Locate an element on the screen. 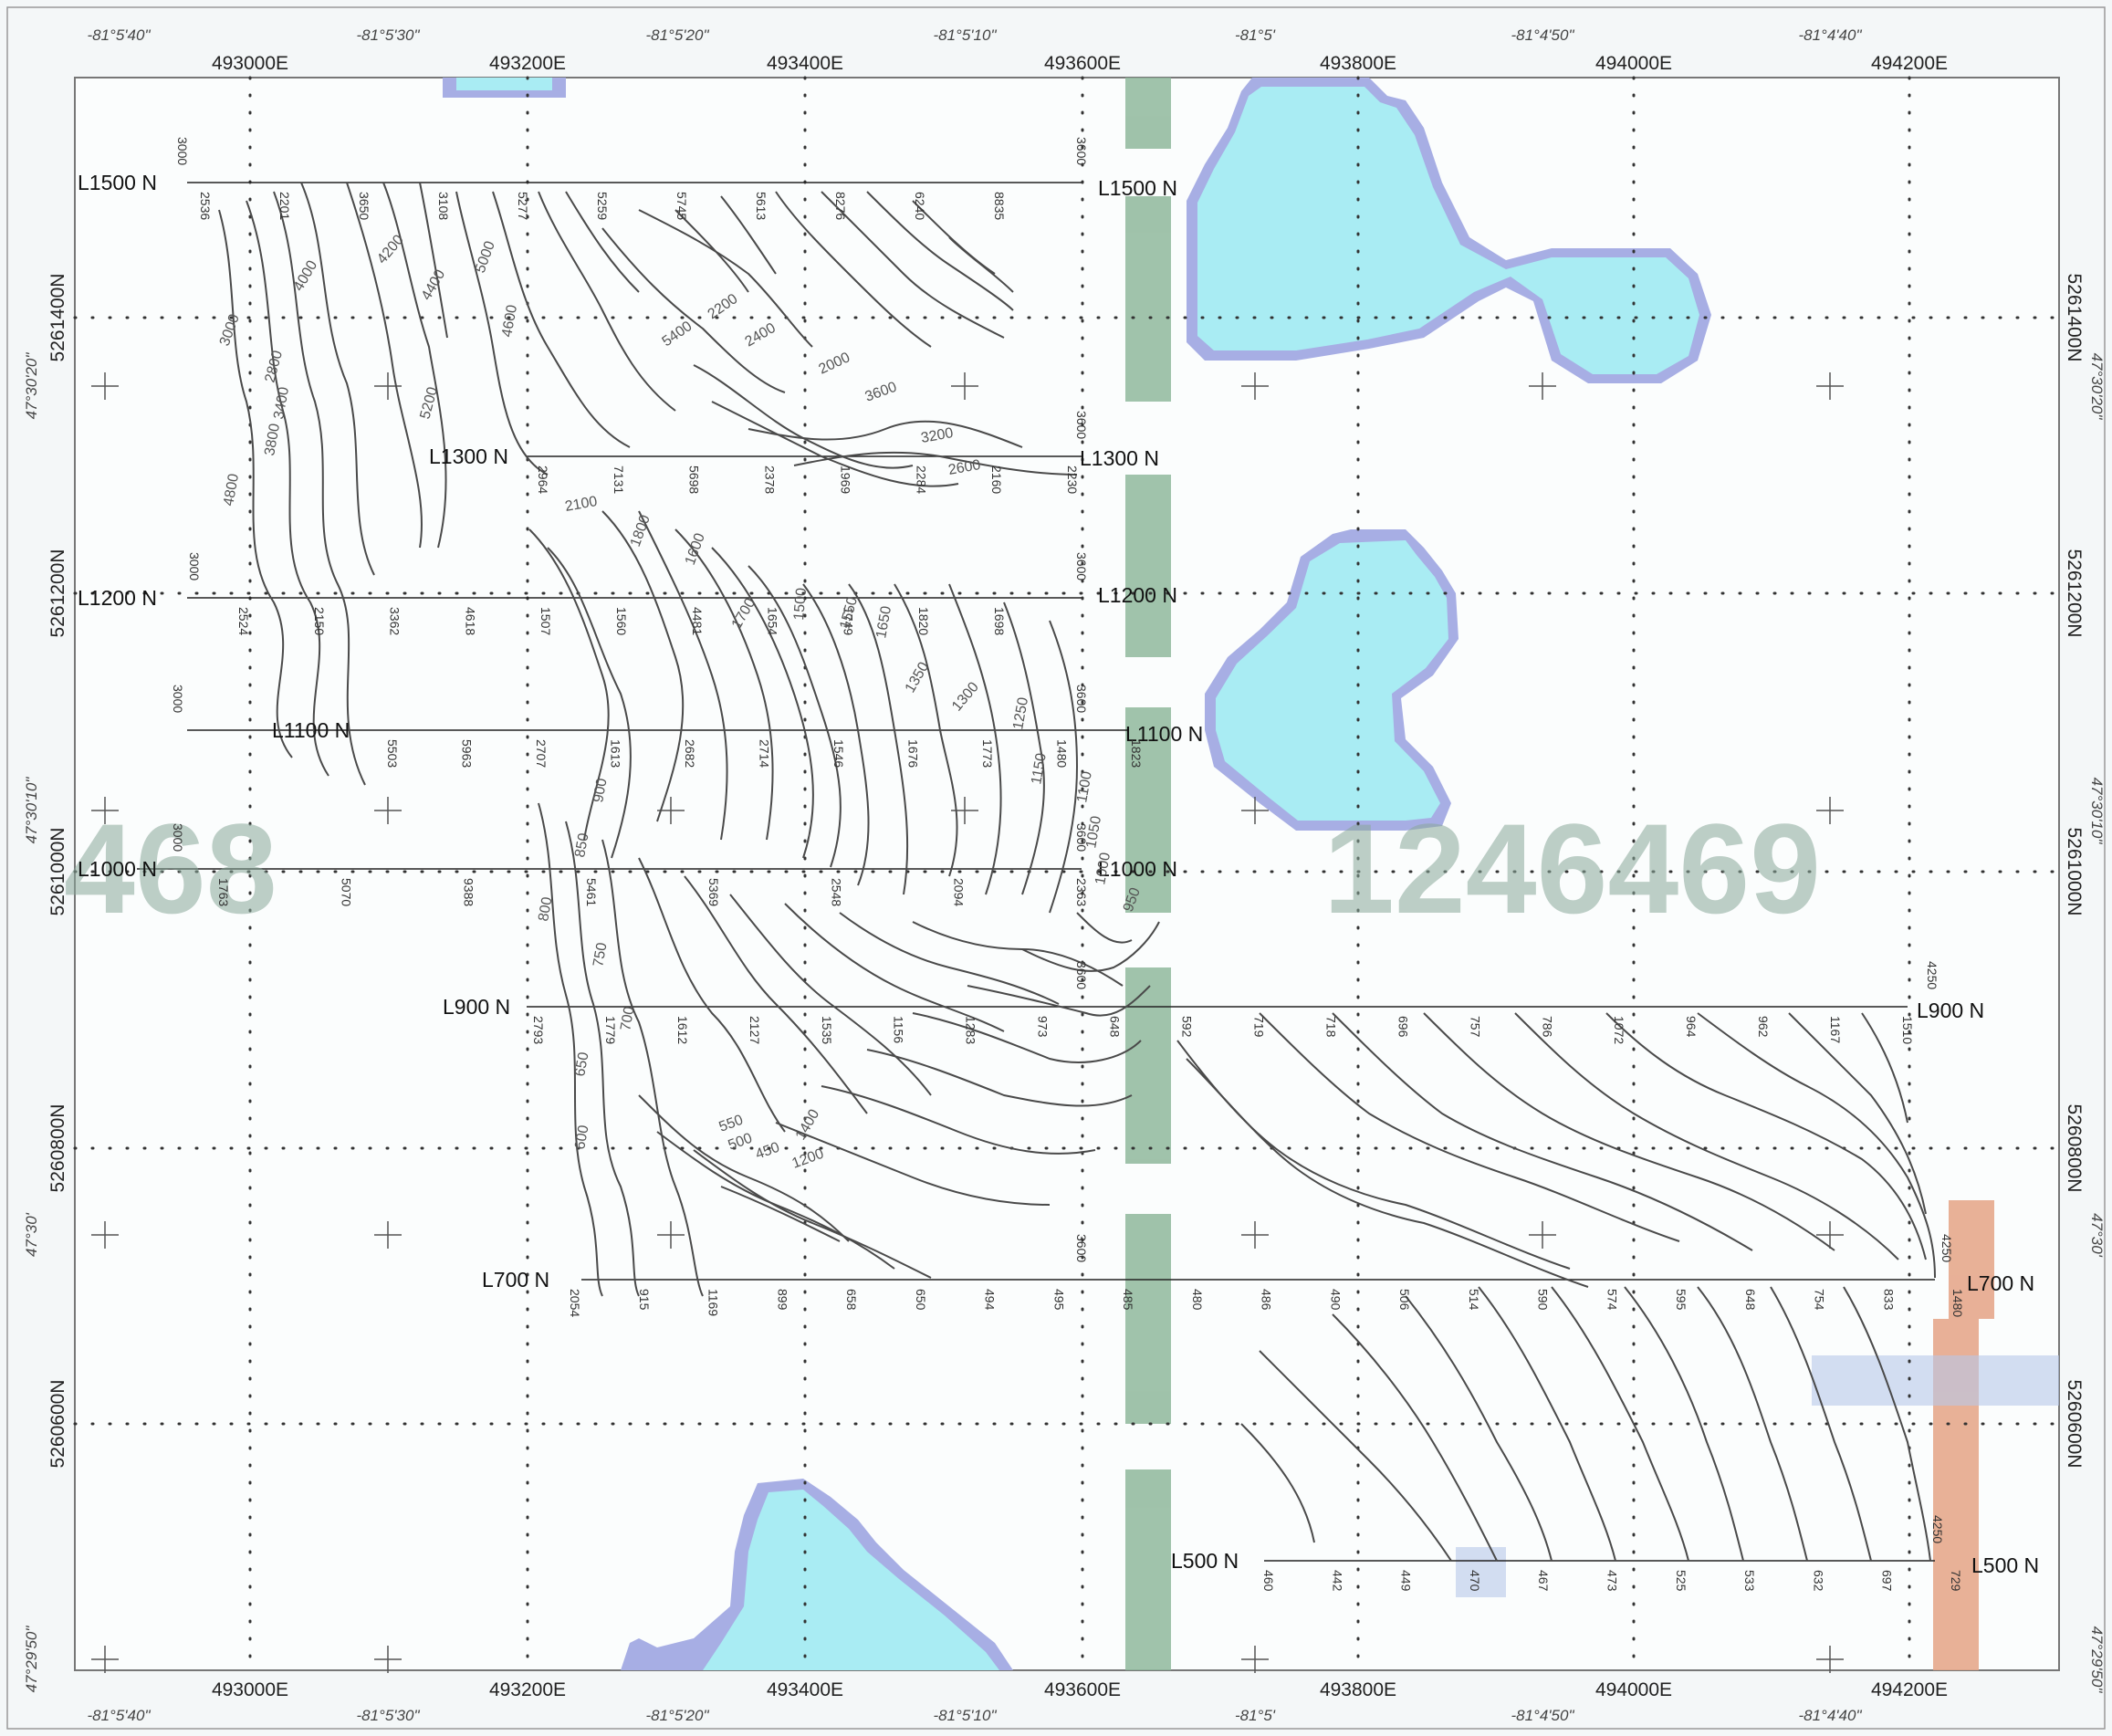 The image size is (2112, 1736). station-reading: 2150 is located at coordinates (319, 621).